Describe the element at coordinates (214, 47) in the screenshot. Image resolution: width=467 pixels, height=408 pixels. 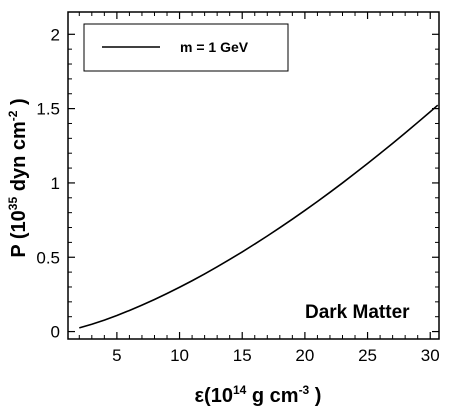
I see `legend-label: m = 1 GeV` at that location.